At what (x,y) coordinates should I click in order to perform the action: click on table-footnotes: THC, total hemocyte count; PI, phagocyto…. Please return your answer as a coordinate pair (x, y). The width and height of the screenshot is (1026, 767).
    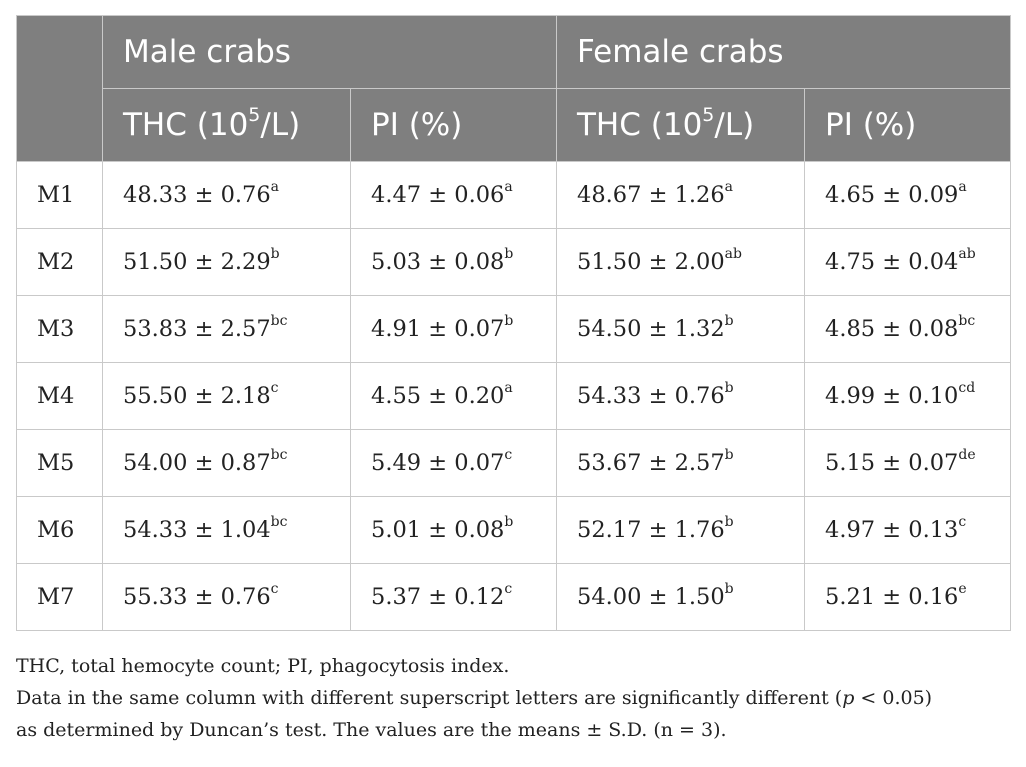
    Looking at the image, I should click on (516, 698).